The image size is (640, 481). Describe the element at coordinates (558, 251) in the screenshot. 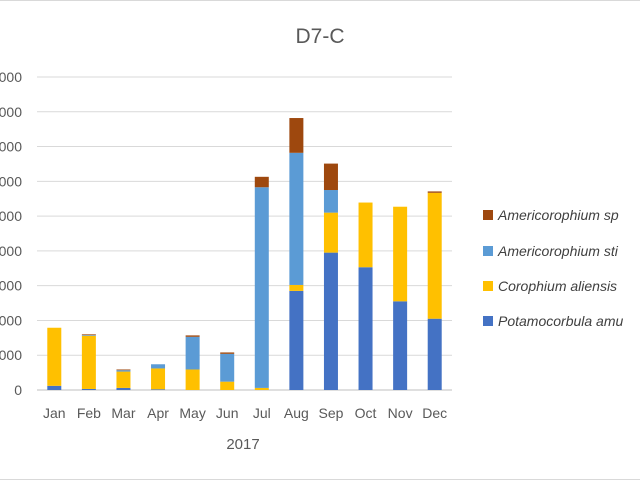

I see `legend-label: Americorophium sti` at that location.